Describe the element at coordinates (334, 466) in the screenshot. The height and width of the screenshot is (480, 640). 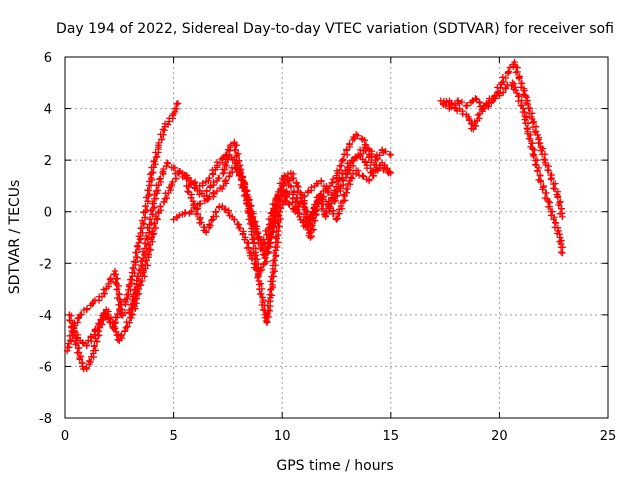
I see `x-axis-label: GPS time / hours` at that location.